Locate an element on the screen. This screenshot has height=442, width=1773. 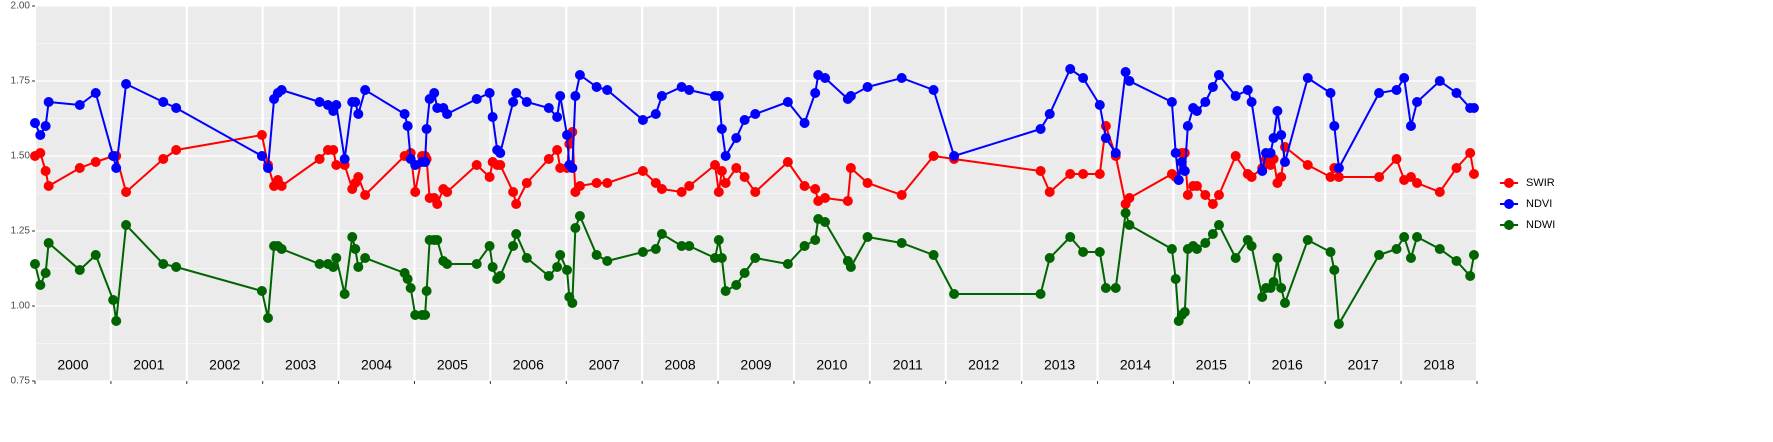
year-label: 2015 is located at coordinates (1211, 365).